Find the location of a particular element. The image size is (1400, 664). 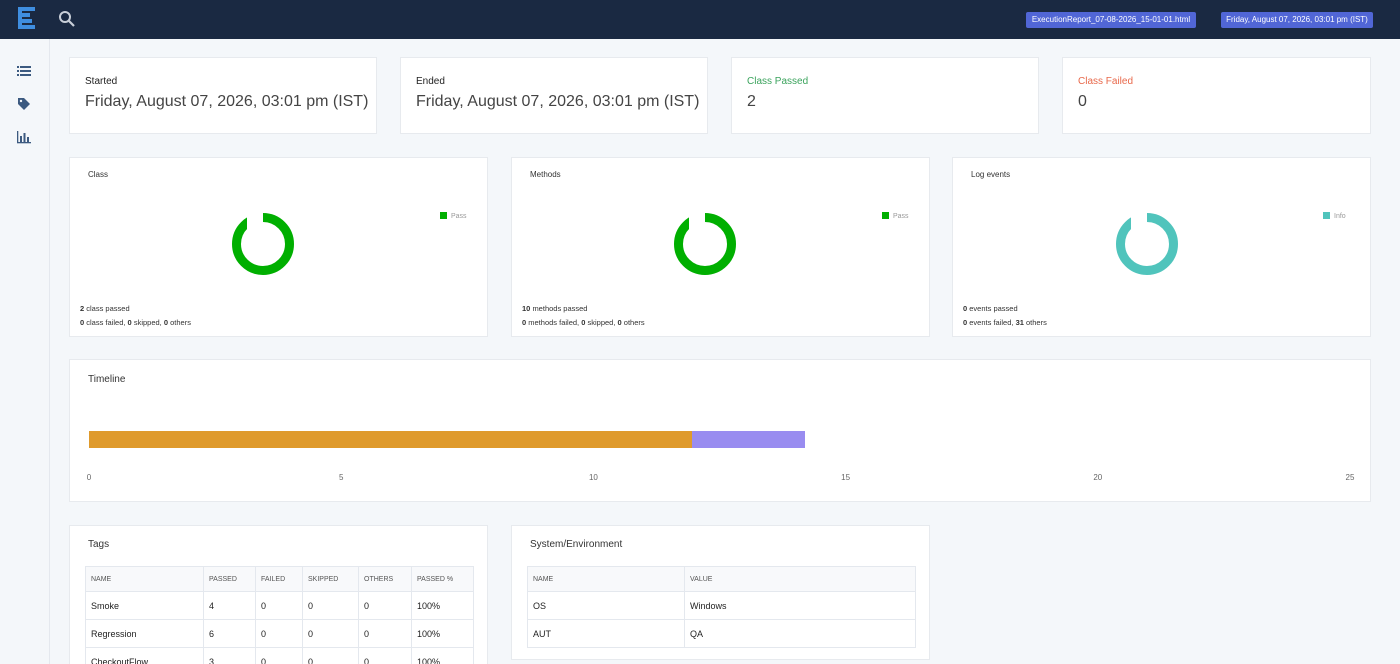

log-events-others-count: 31 is located at coordinates (1019, 322).